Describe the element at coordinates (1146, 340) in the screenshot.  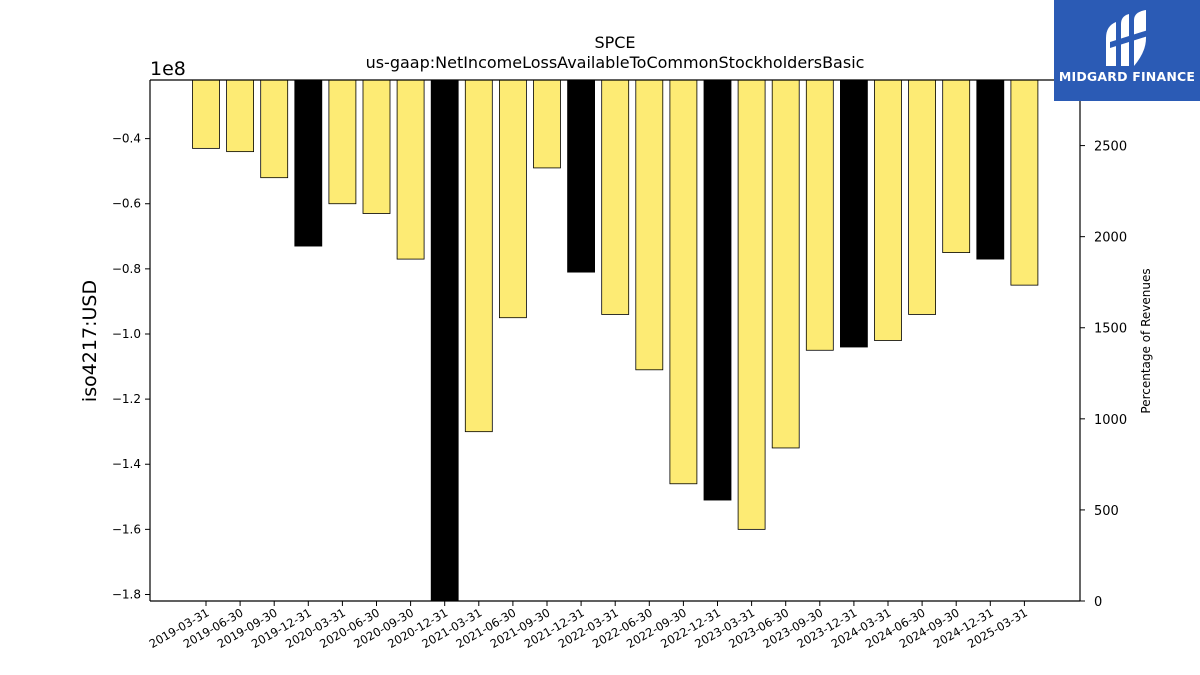
I see `y2-axis-label: Percentage of Revenues` at that location.